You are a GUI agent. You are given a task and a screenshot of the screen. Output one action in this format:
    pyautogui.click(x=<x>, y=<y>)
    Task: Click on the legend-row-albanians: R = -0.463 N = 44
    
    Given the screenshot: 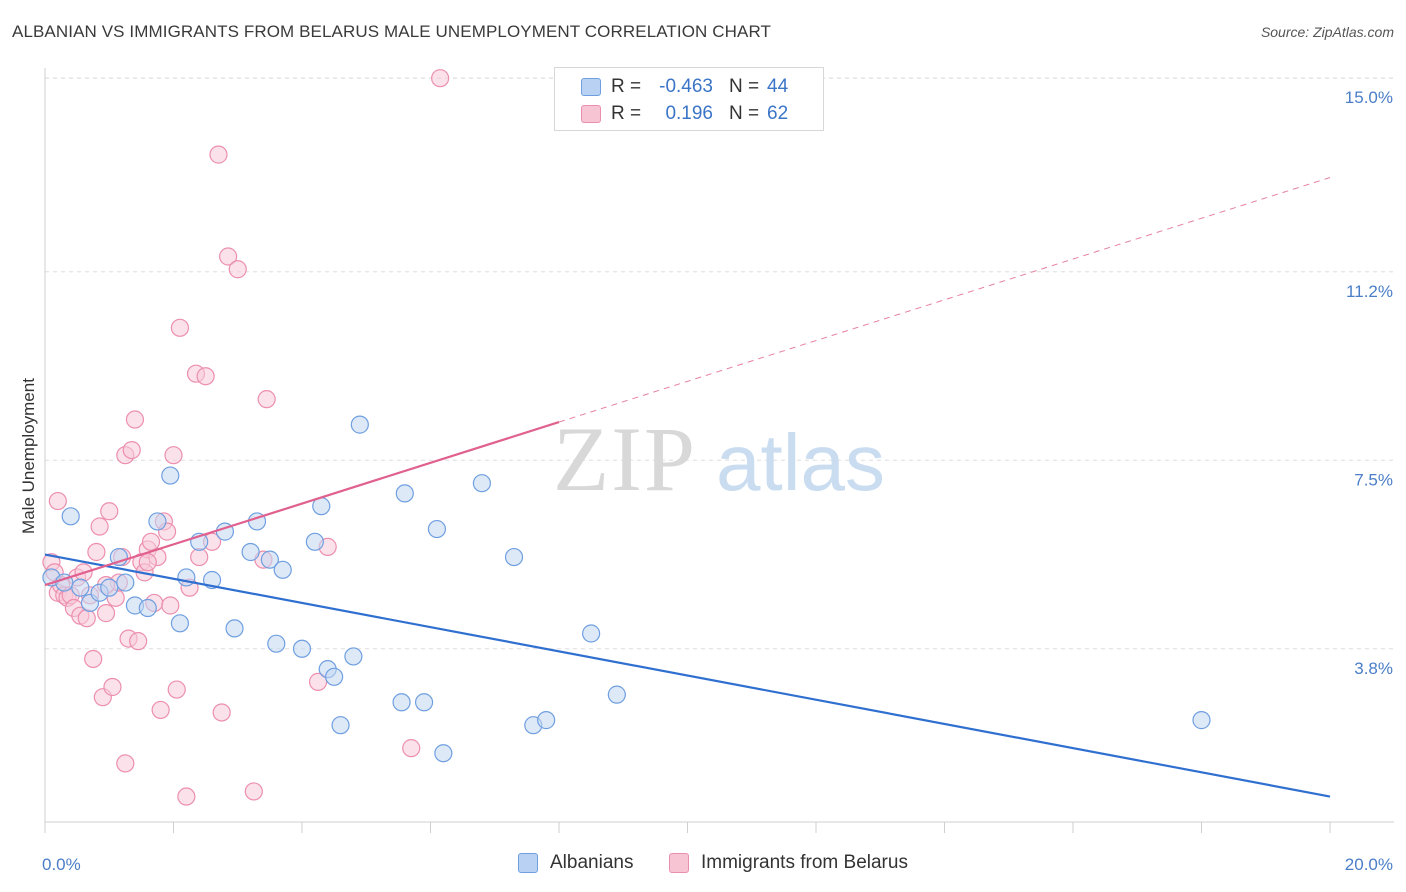 What is the action you would take?
    pyautogui.click(x=684, y=87)
    